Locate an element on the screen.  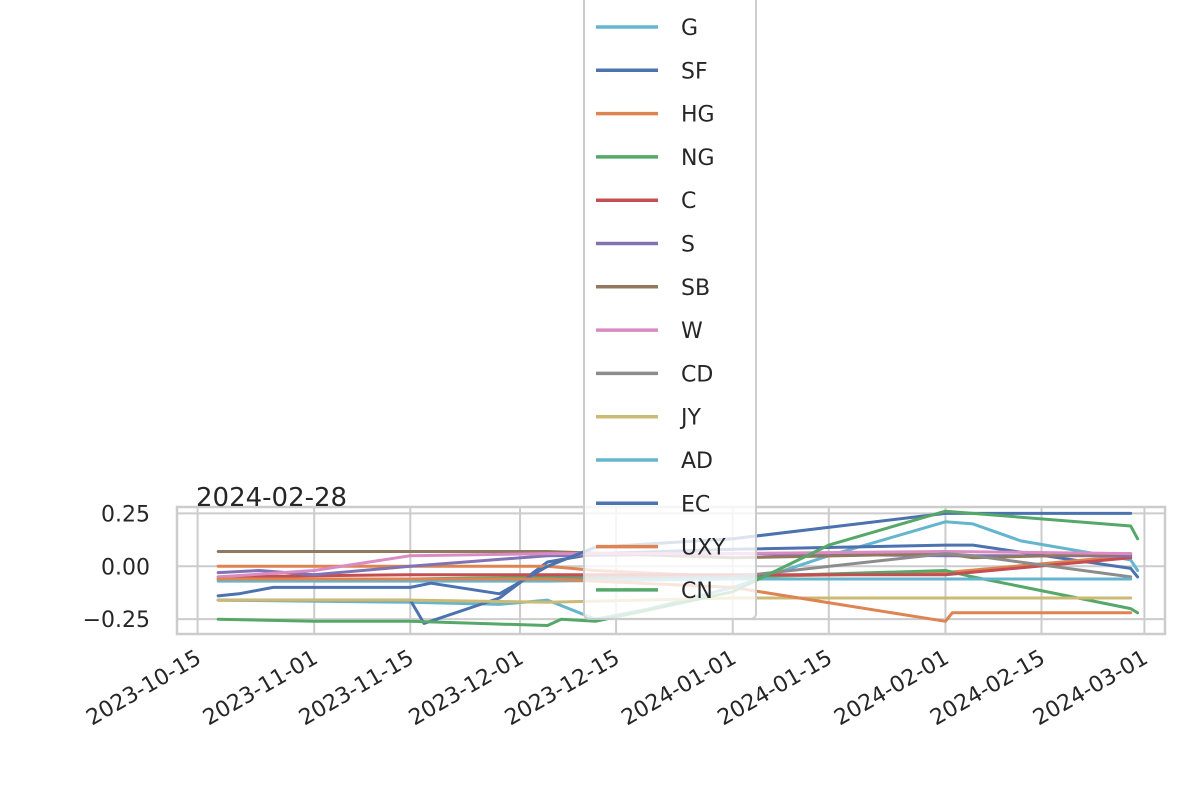
series-line-ec is located at coordinates (674, 554).